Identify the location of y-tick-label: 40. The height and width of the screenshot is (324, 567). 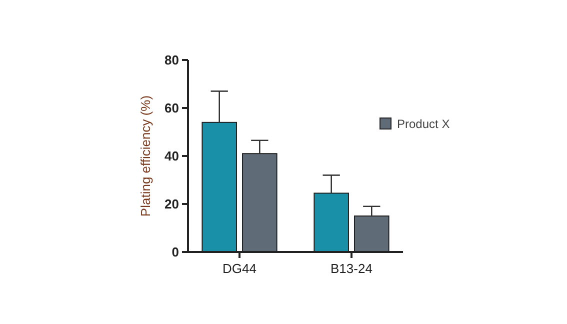
(171, 156).